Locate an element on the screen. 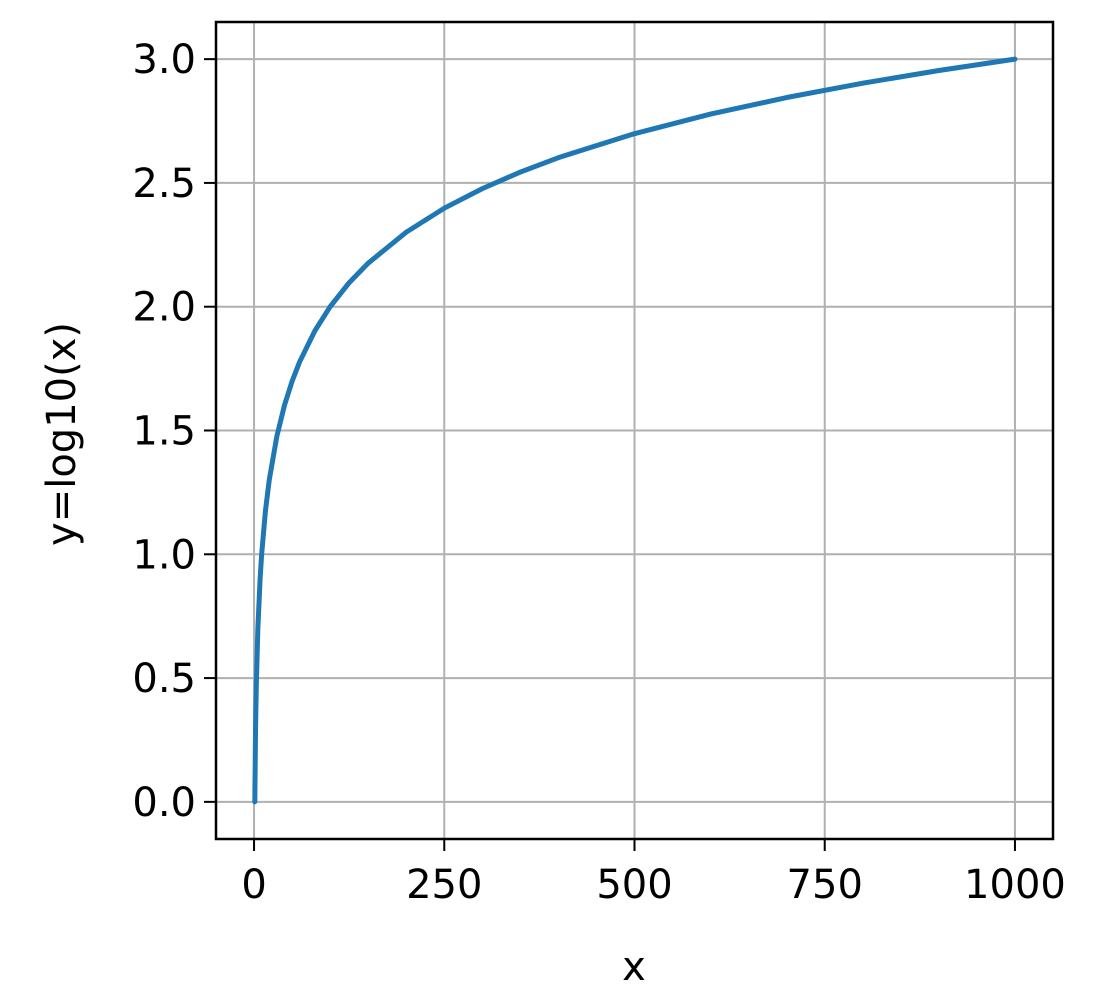 The image size is (1098, 998). y-tick-label: 3.0 is located at coordinates (164, 60).